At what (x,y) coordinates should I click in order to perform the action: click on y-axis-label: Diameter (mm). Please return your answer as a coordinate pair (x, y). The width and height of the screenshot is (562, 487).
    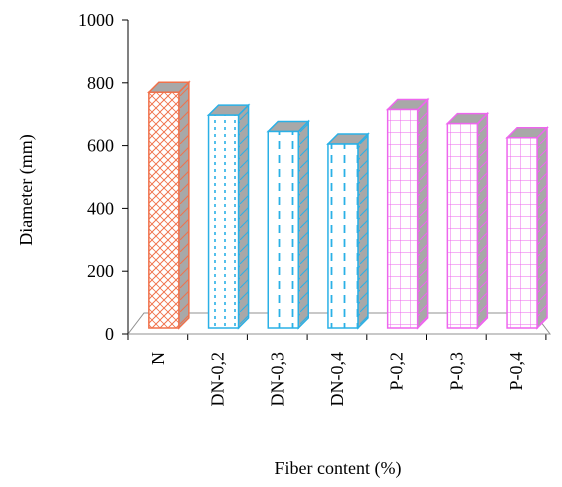
    Looking at the image, I should click on (26, 189).